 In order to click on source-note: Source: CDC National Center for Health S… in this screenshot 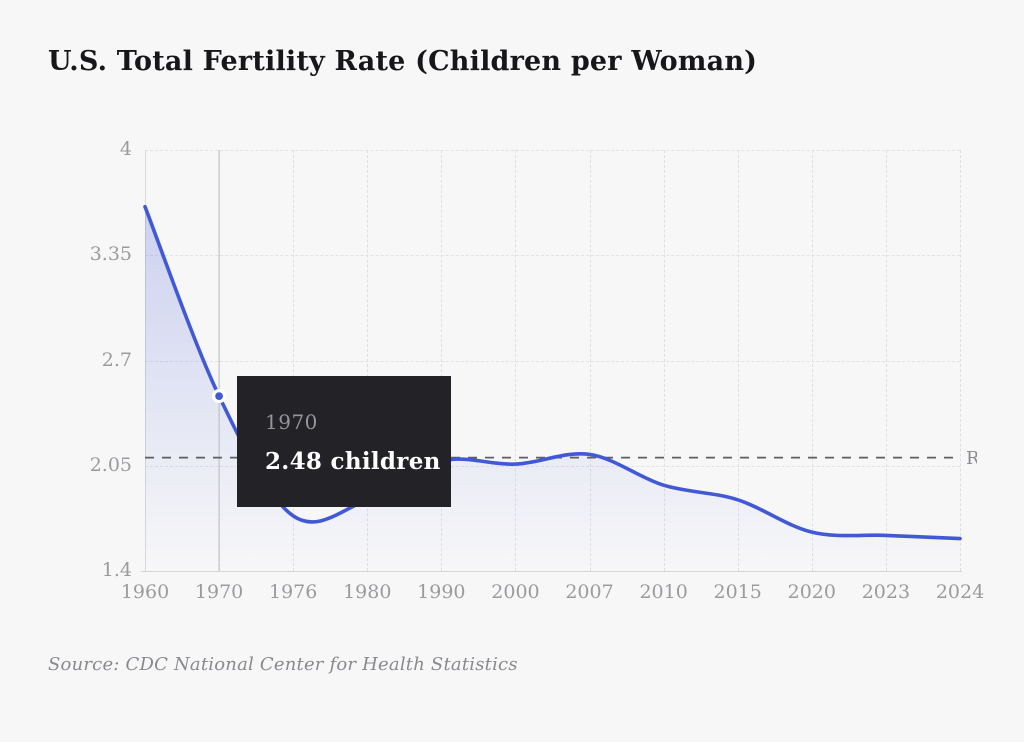, I will do `click(283, 664)`.